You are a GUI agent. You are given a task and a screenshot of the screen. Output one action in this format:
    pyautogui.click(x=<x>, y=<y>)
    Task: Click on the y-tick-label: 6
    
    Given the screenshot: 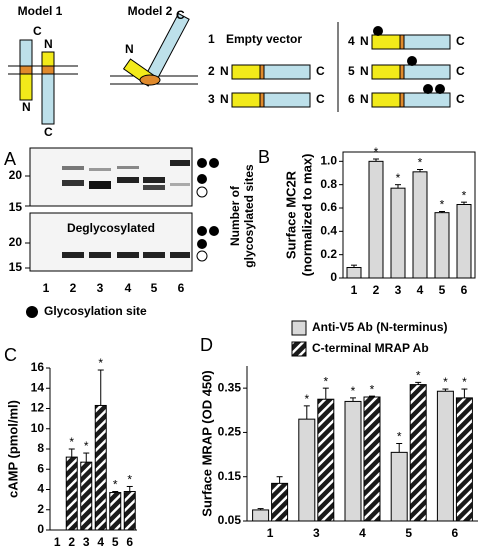 What is the action you would take?
    pyautogui.click(x=40, y=468)
    